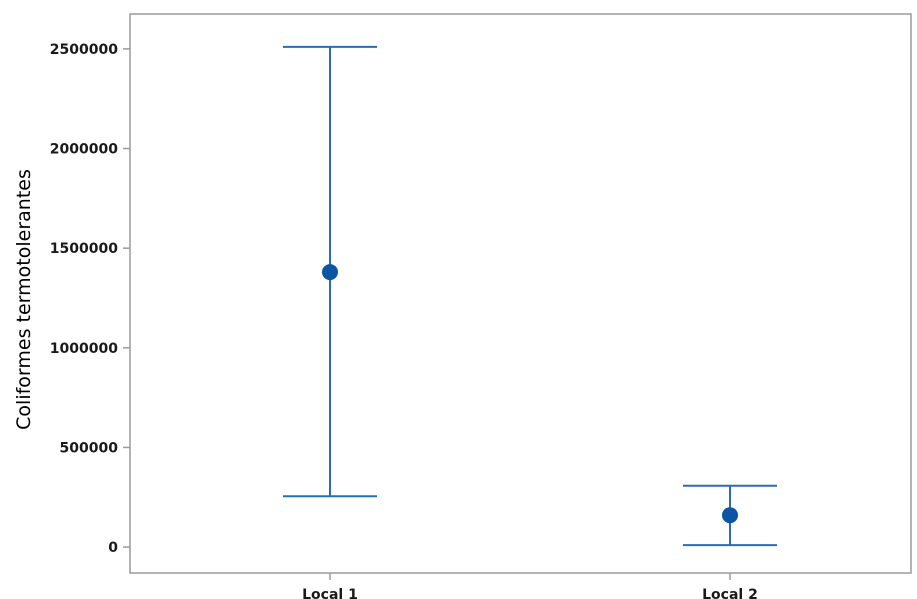 This screenshot has width=917, height=599. Describe the element at coordinates (90, 299) in the screenshot. I see `y-axis: 0 500000 1000000 1500000 2000000 2500000` at that location.